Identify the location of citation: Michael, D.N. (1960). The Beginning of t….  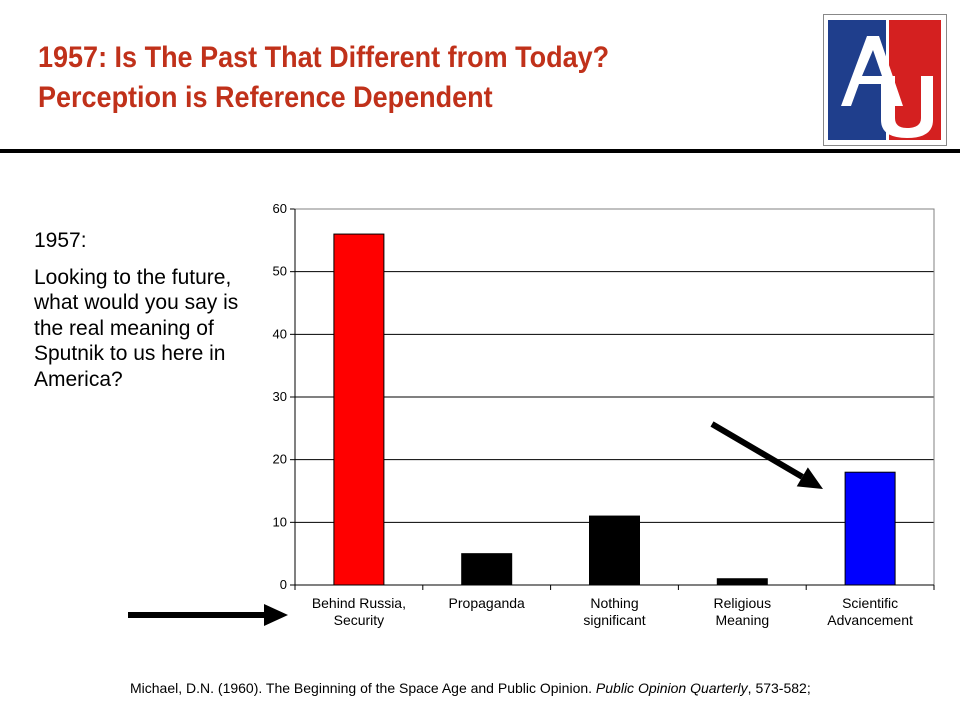
(470, 688).